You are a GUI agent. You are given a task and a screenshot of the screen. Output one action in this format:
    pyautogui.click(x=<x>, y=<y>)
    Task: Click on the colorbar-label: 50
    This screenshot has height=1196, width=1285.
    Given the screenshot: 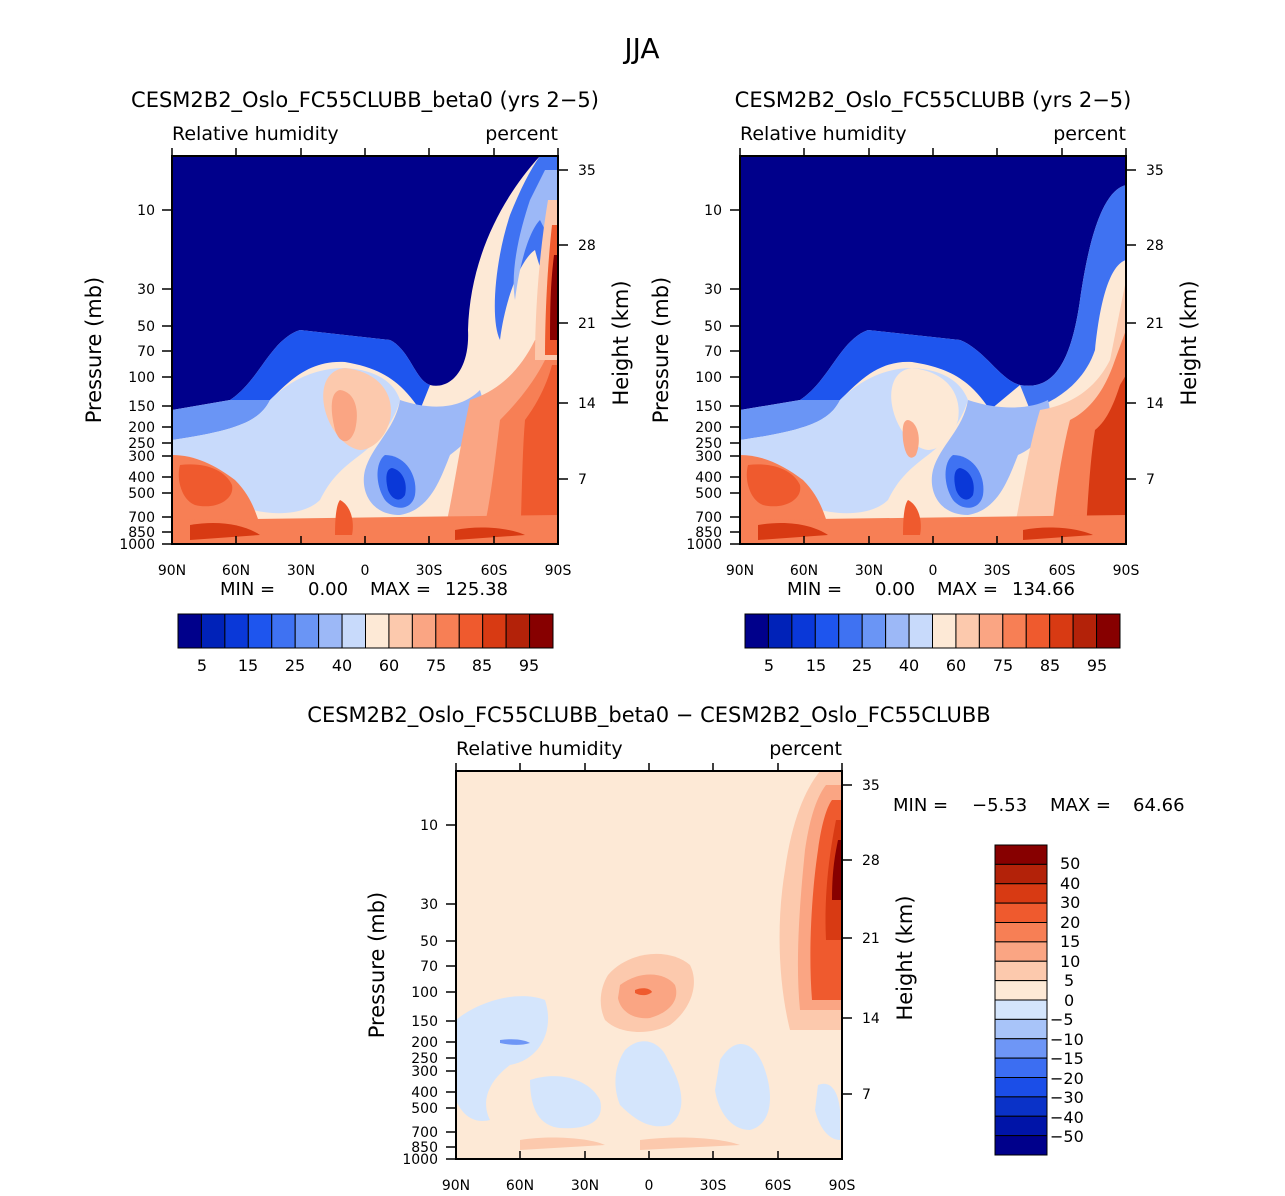 What is the action you would take?
    pyautogui.click(x=1070, y=863)
    